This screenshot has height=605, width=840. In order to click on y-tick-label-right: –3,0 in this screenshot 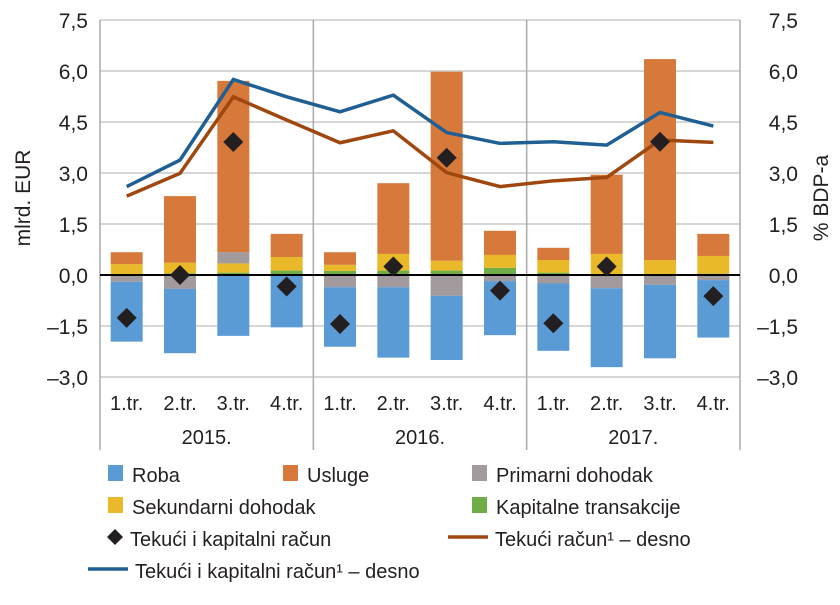, I will do `click(777, 378)`.